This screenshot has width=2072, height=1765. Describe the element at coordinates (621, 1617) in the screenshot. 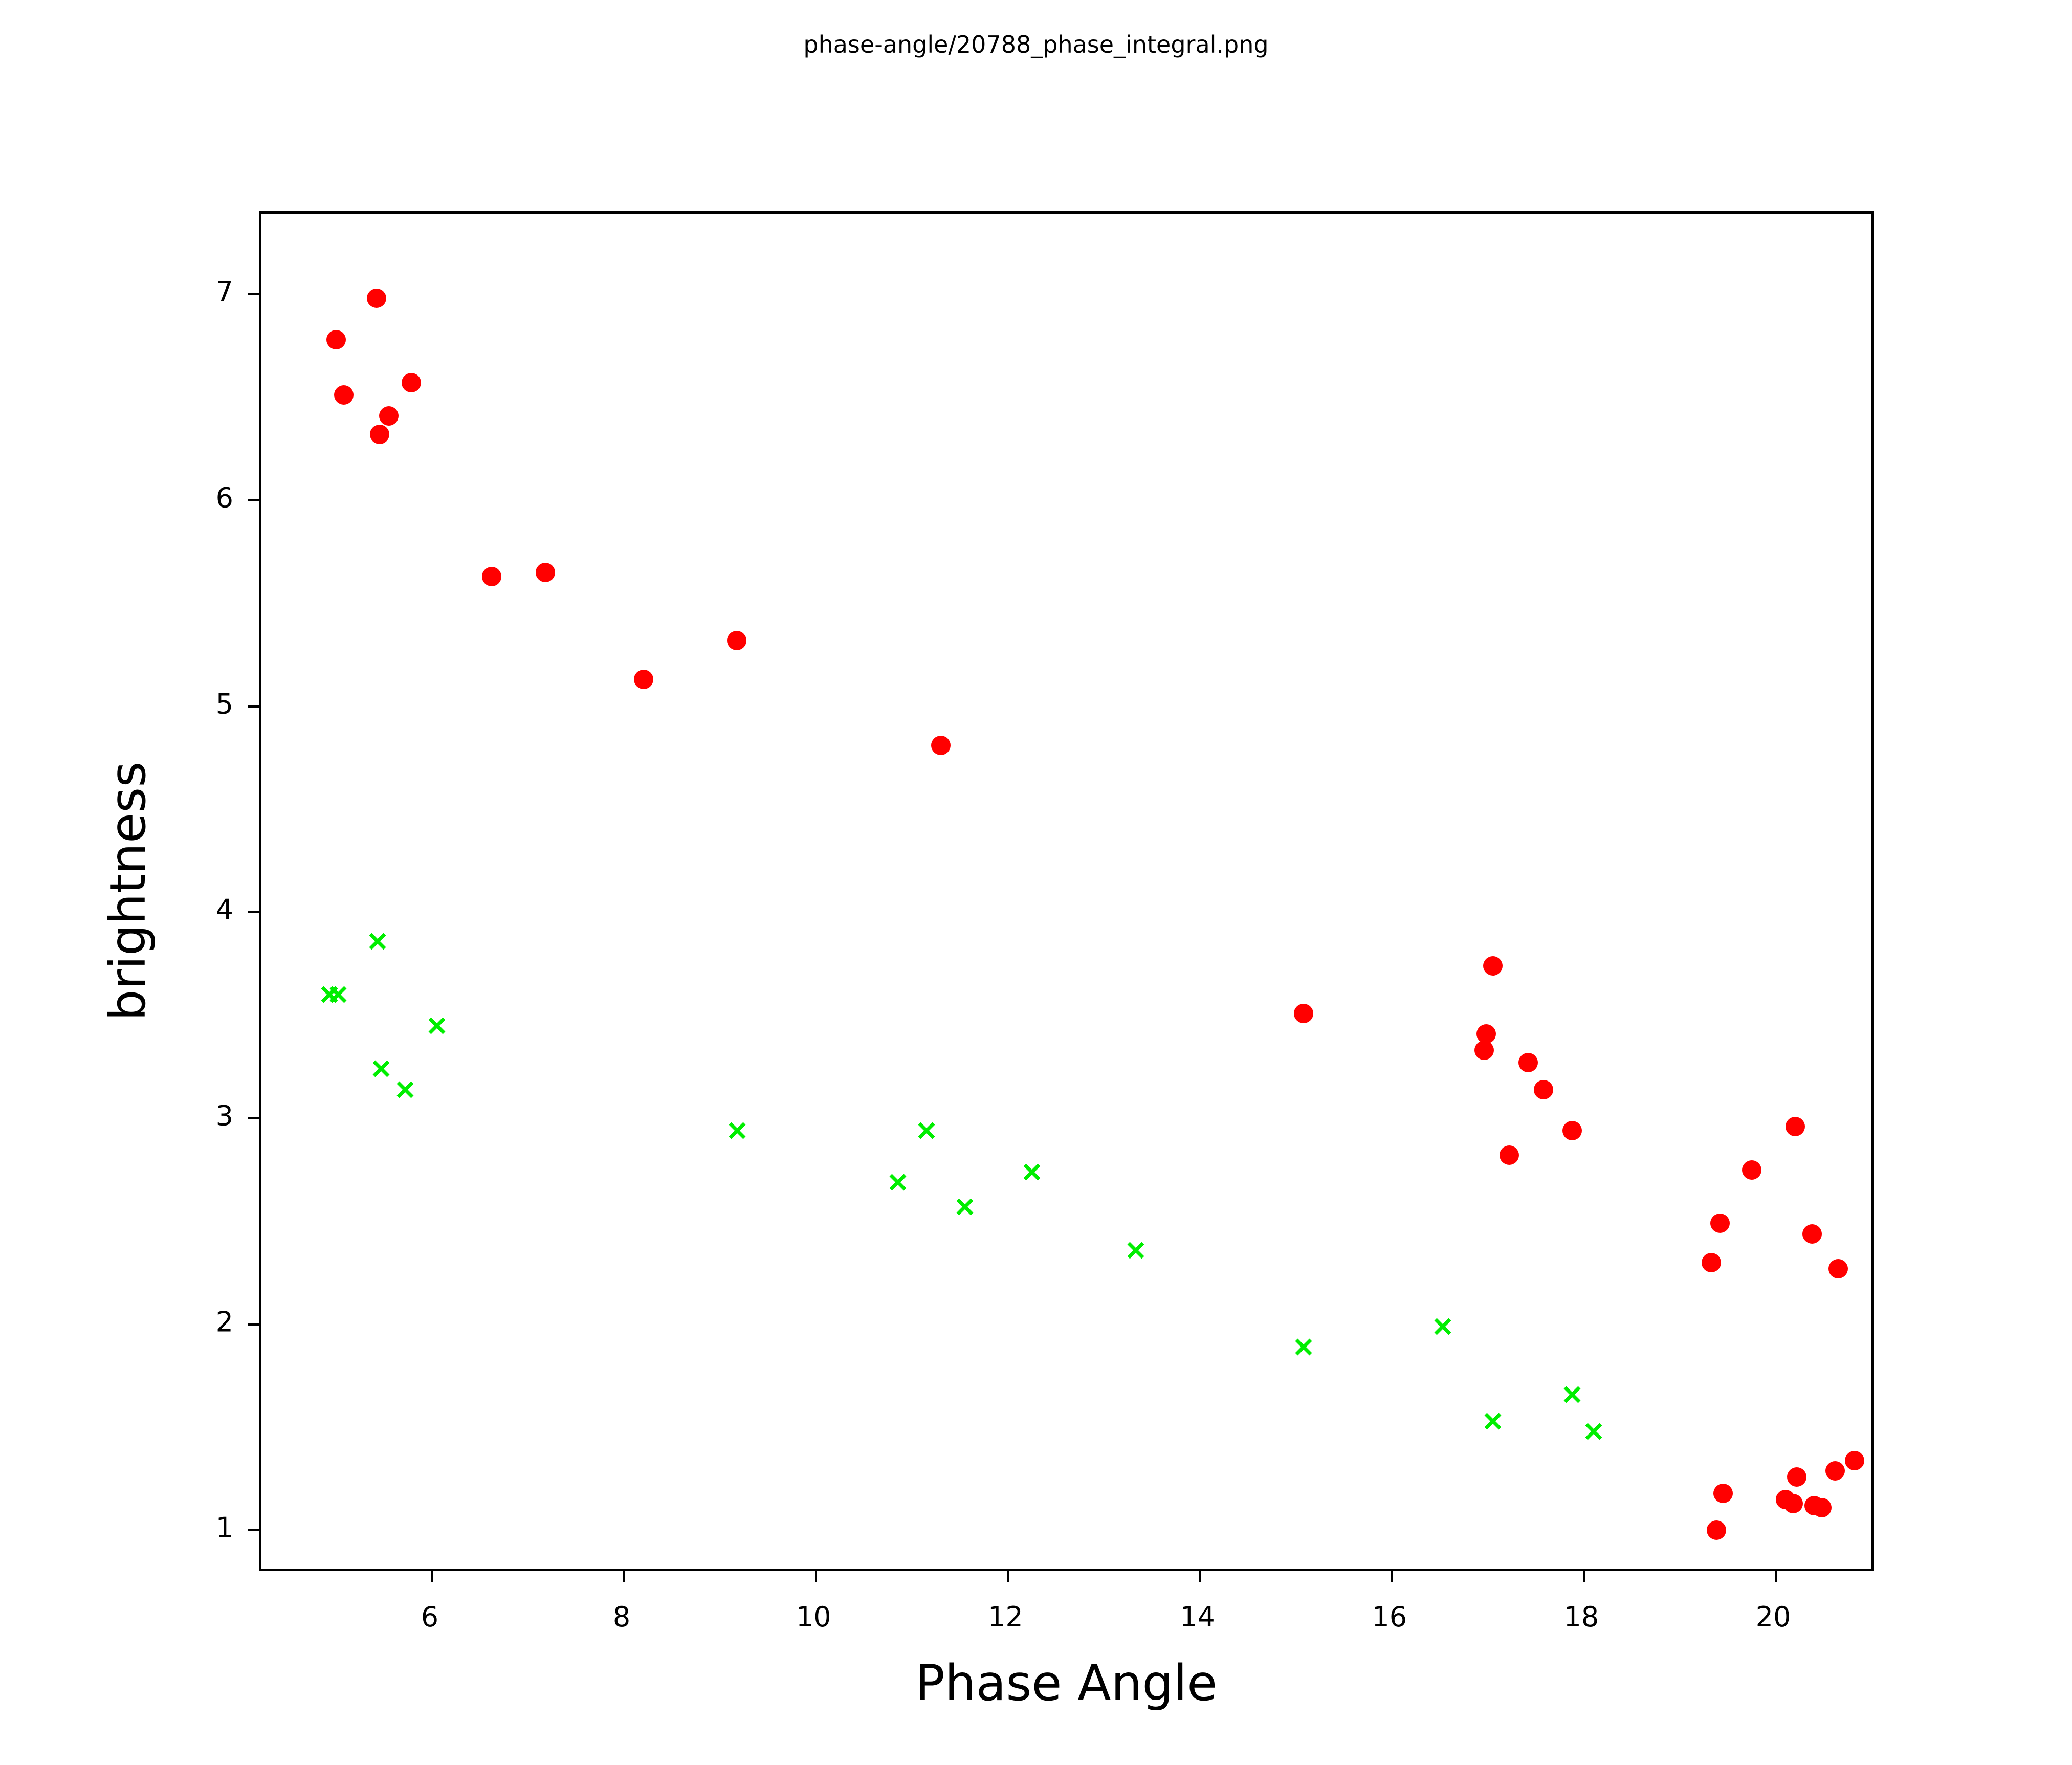

I see `x-tick-label-8: 8` at that location.